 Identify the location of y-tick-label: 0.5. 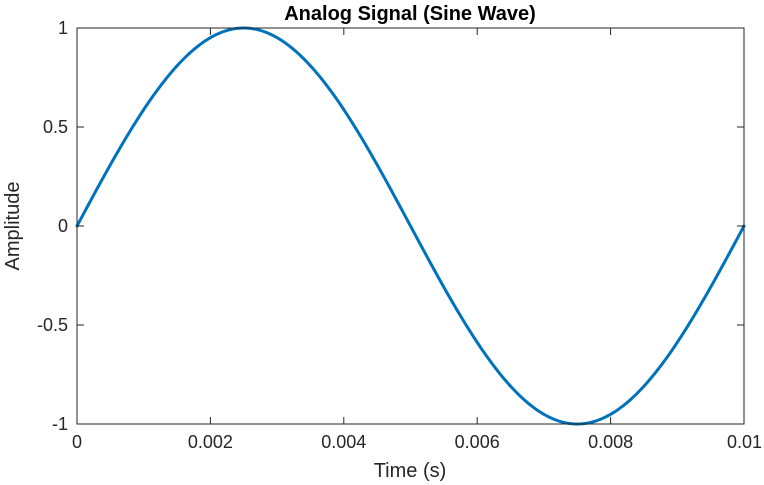
(55, 127).